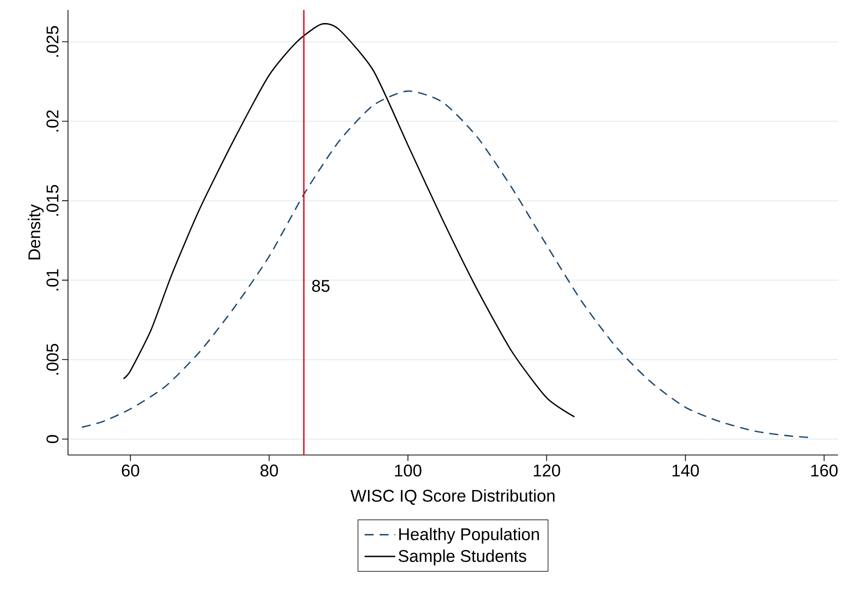 Image resolution: width=843 pixels, height=598 pixels. I want to click on x-tick-label: 80, so click(269, 470).